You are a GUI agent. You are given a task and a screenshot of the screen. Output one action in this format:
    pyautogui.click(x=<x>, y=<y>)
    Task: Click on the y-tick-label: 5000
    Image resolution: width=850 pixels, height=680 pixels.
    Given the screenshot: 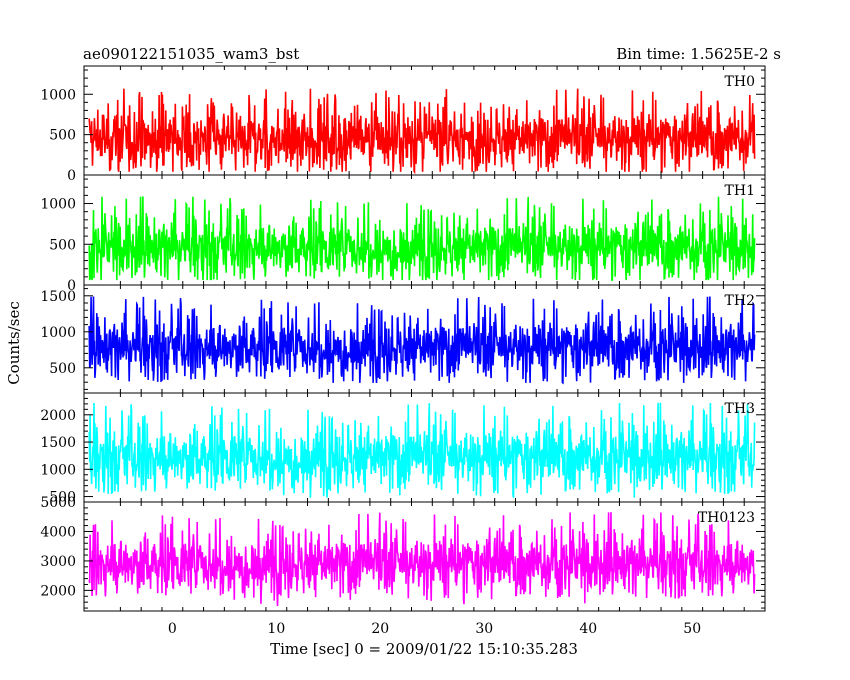 What is the action you would take?
    pyautogui.click(x=58, y=503)
    